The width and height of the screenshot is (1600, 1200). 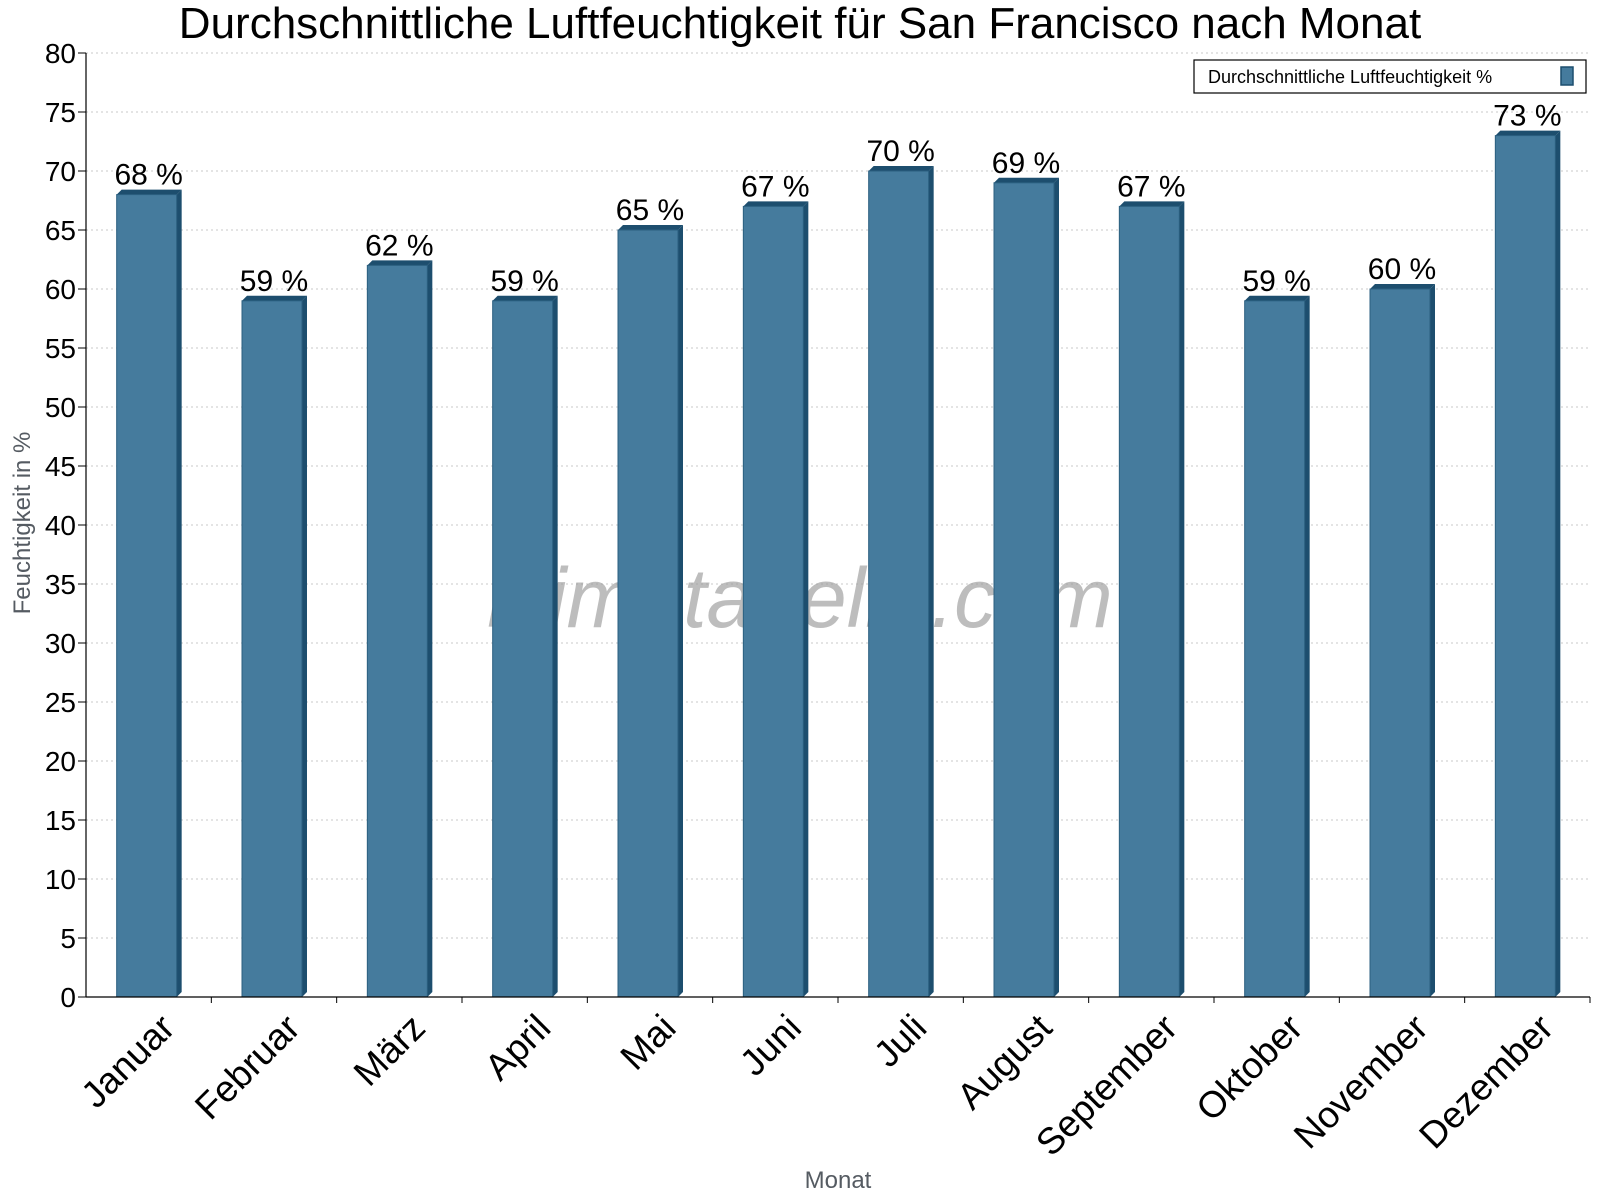 What do you see at coordinates (60, 348) in the screenshot?
I see `y-tick-label: 55` at bounding box center [60, 348].